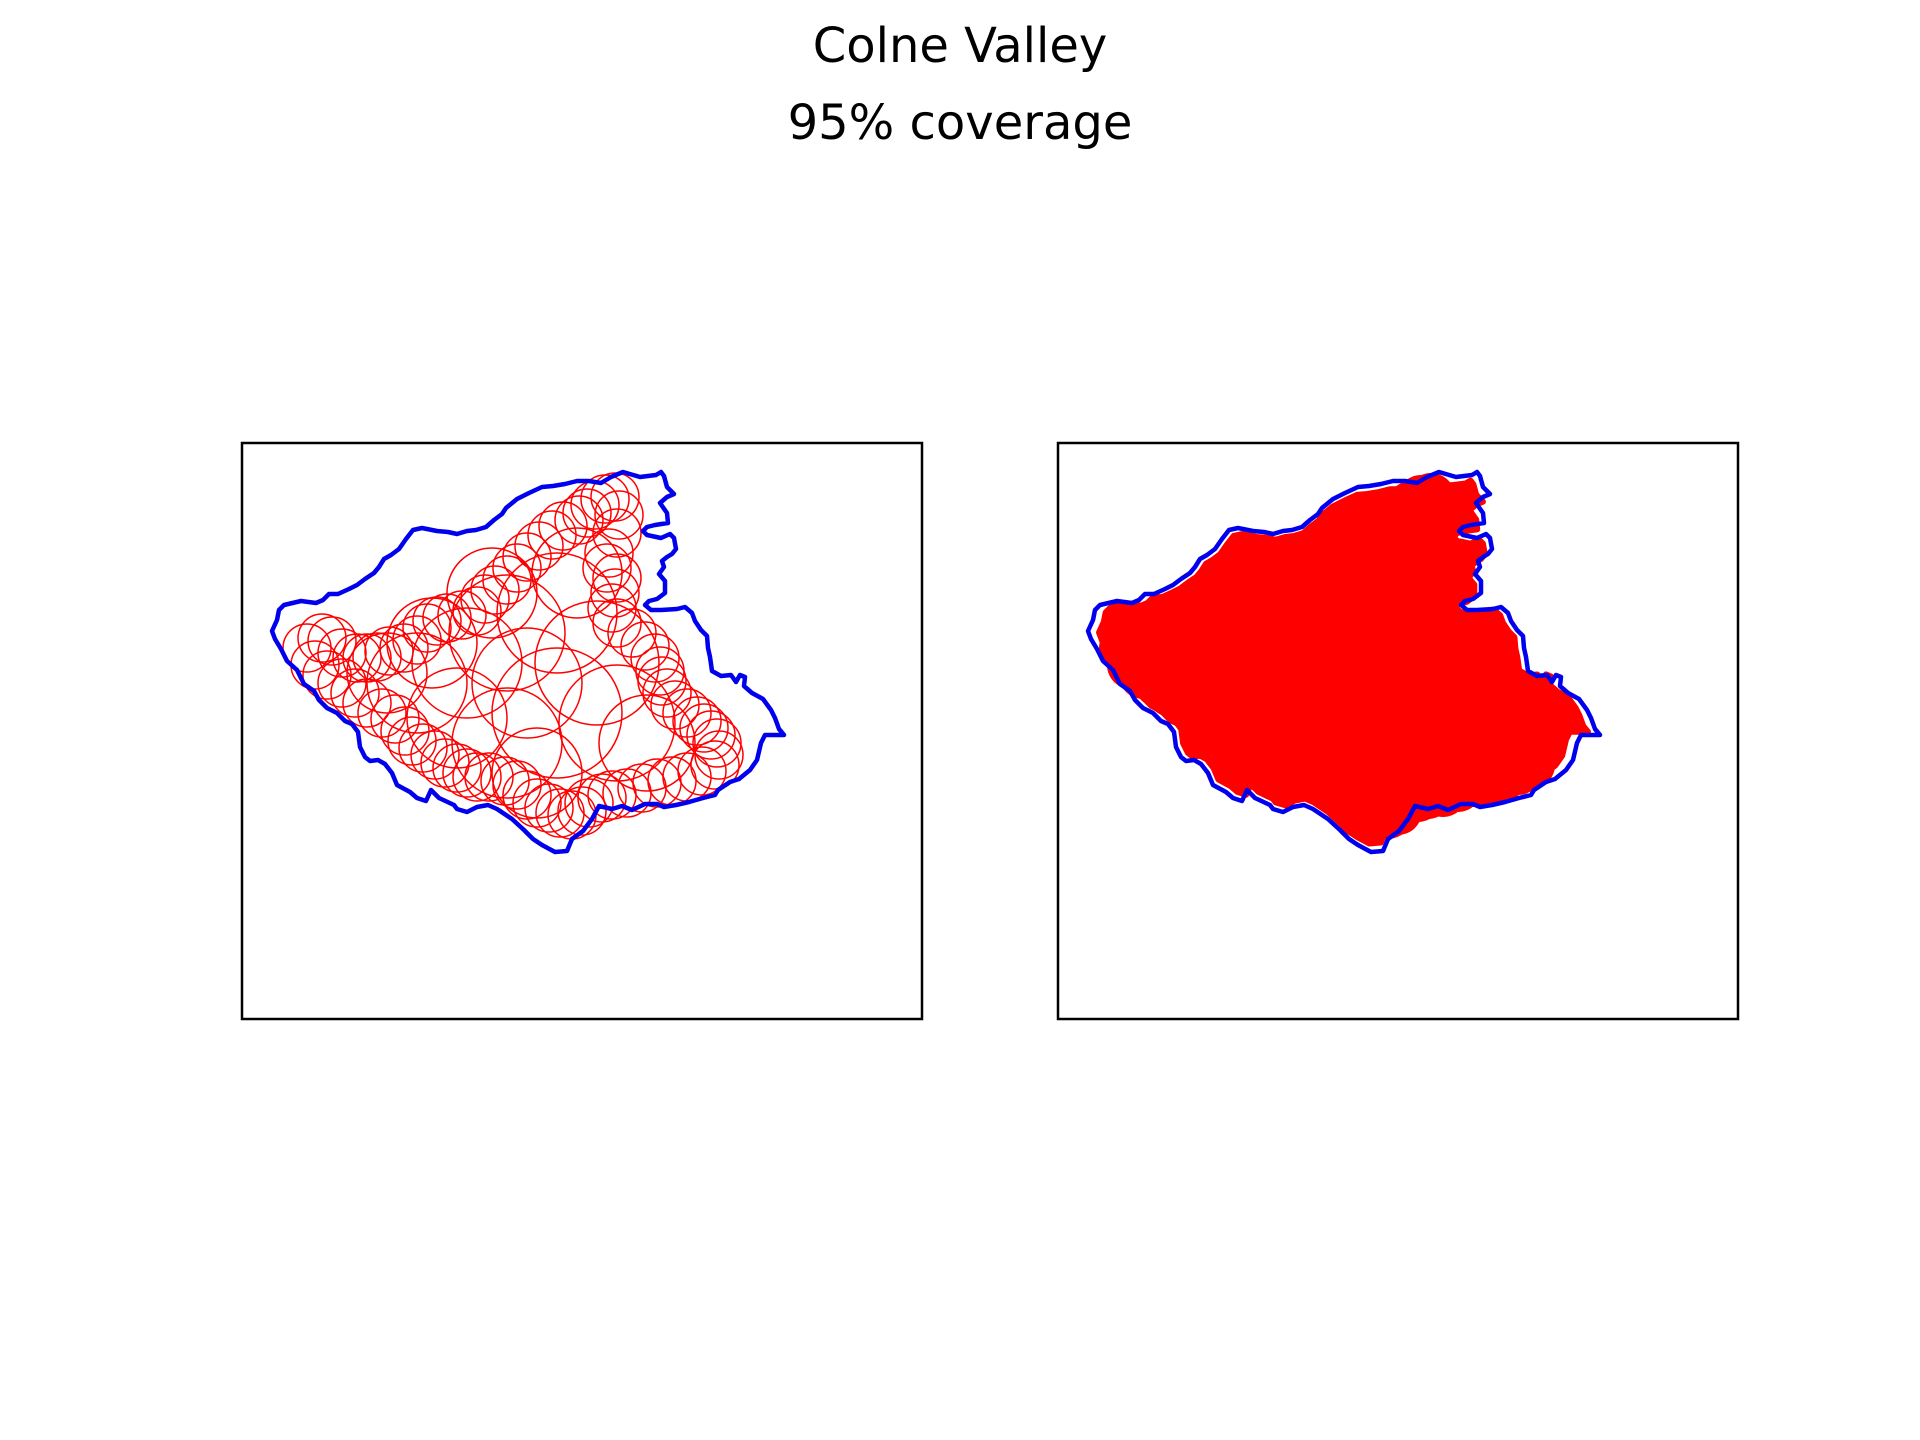 This screenshot has height=1440, width=1920. What do you see at coordinates (960, 46) in the screenshot?
I see `figure-title: Colne Valley` at bounding box center [960, 46].